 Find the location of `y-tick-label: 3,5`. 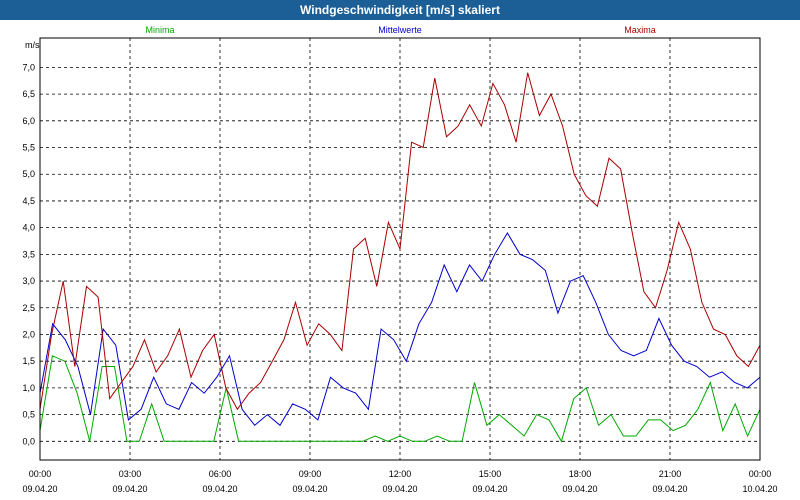

y-tick-label: 3,5 is located at coordinates (28, 254).